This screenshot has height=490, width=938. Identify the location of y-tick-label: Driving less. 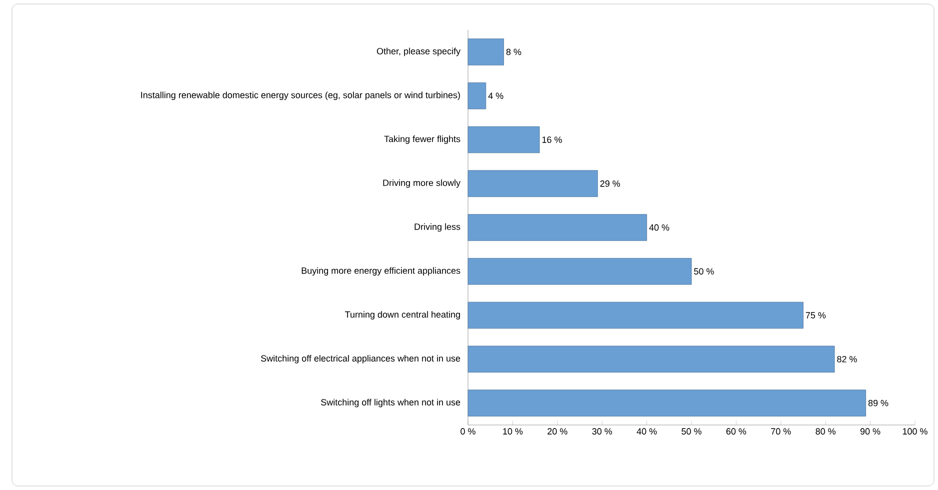
(437, 227).